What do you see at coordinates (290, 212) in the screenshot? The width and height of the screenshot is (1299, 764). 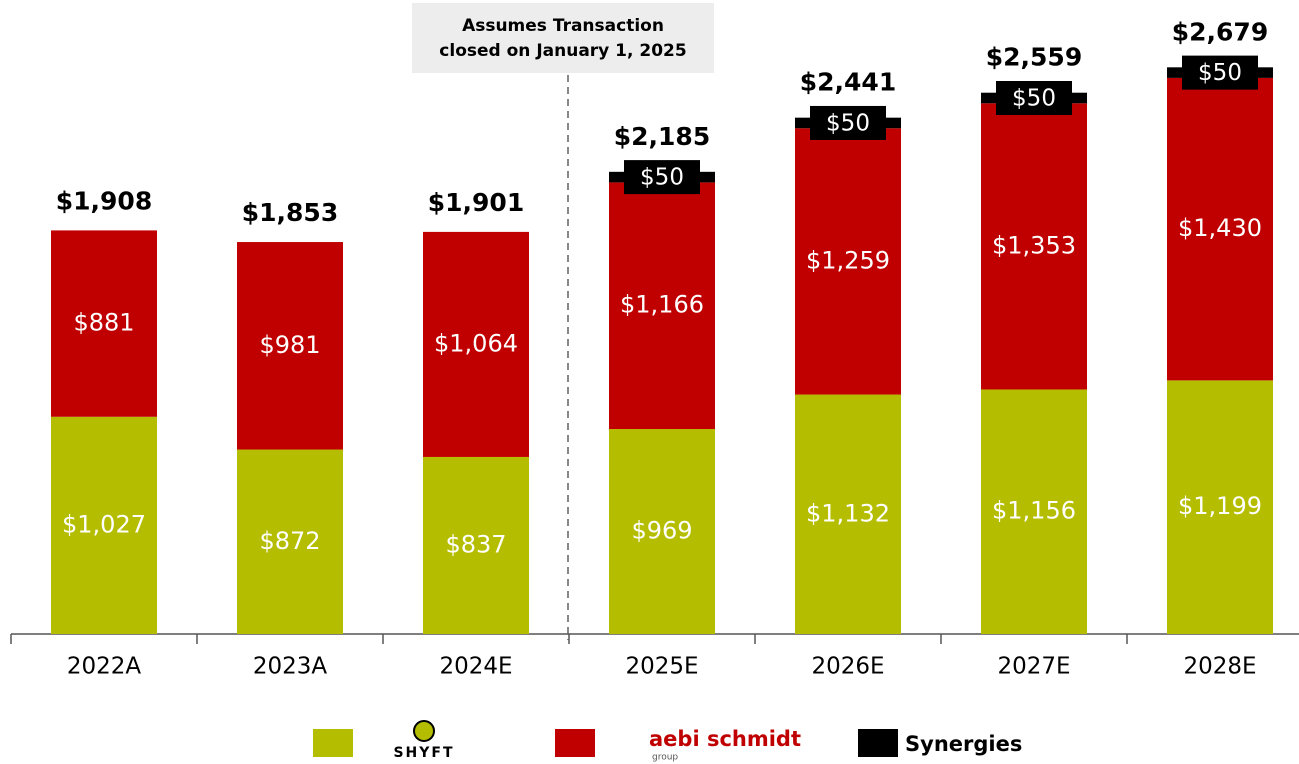 I see `total-label: $1,853` at bounding box center [290, 212].